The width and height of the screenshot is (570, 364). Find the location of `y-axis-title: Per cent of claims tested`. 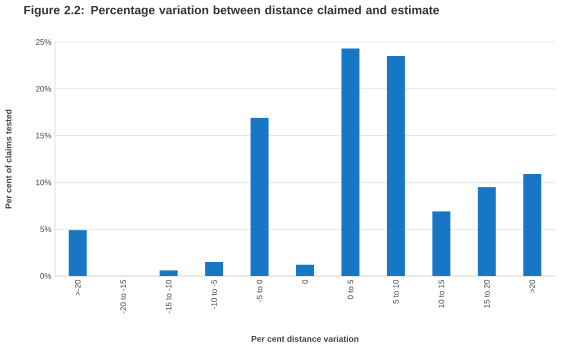

y-axis-title: Per cent of claims tested is located at coordinates (8, 159).